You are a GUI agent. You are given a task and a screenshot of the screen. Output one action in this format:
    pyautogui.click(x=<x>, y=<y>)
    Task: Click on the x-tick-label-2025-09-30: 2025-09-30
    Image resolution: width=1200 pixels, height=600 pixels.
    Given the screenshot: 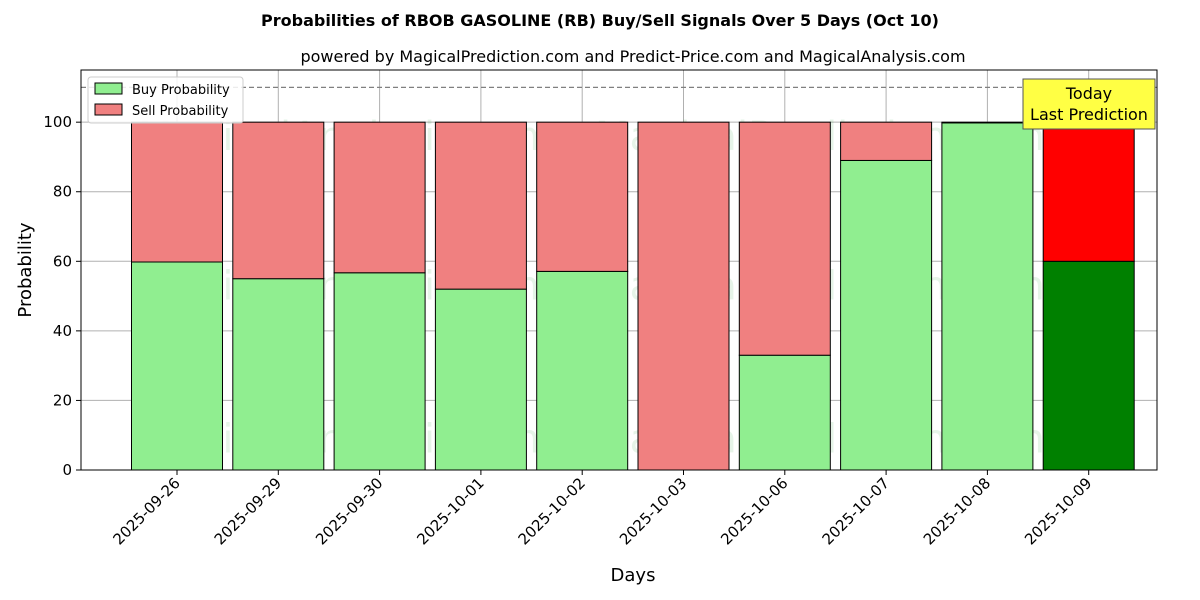 What is the action you would take?
    pyautogui.click(x=349, y=511)
    